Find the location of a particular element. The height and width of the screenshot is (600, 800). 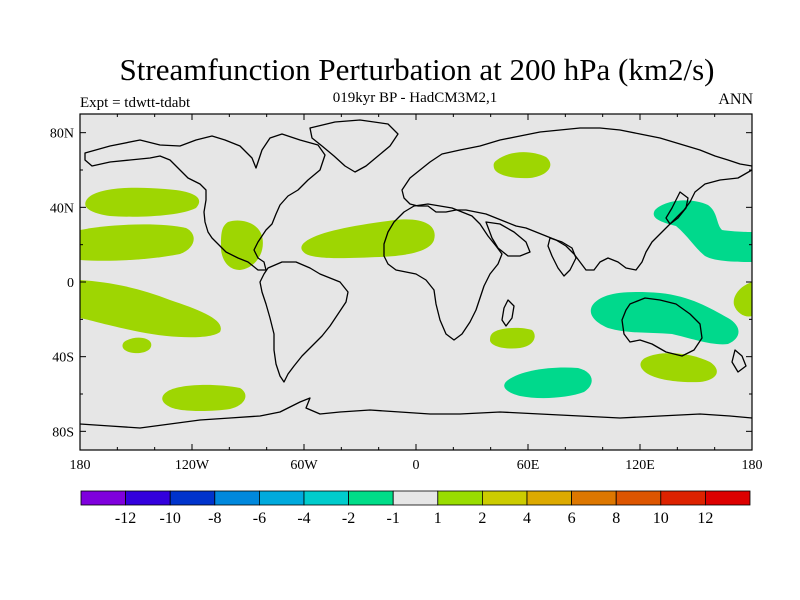

lat-label: 40S is located at coordinates (63, 358).